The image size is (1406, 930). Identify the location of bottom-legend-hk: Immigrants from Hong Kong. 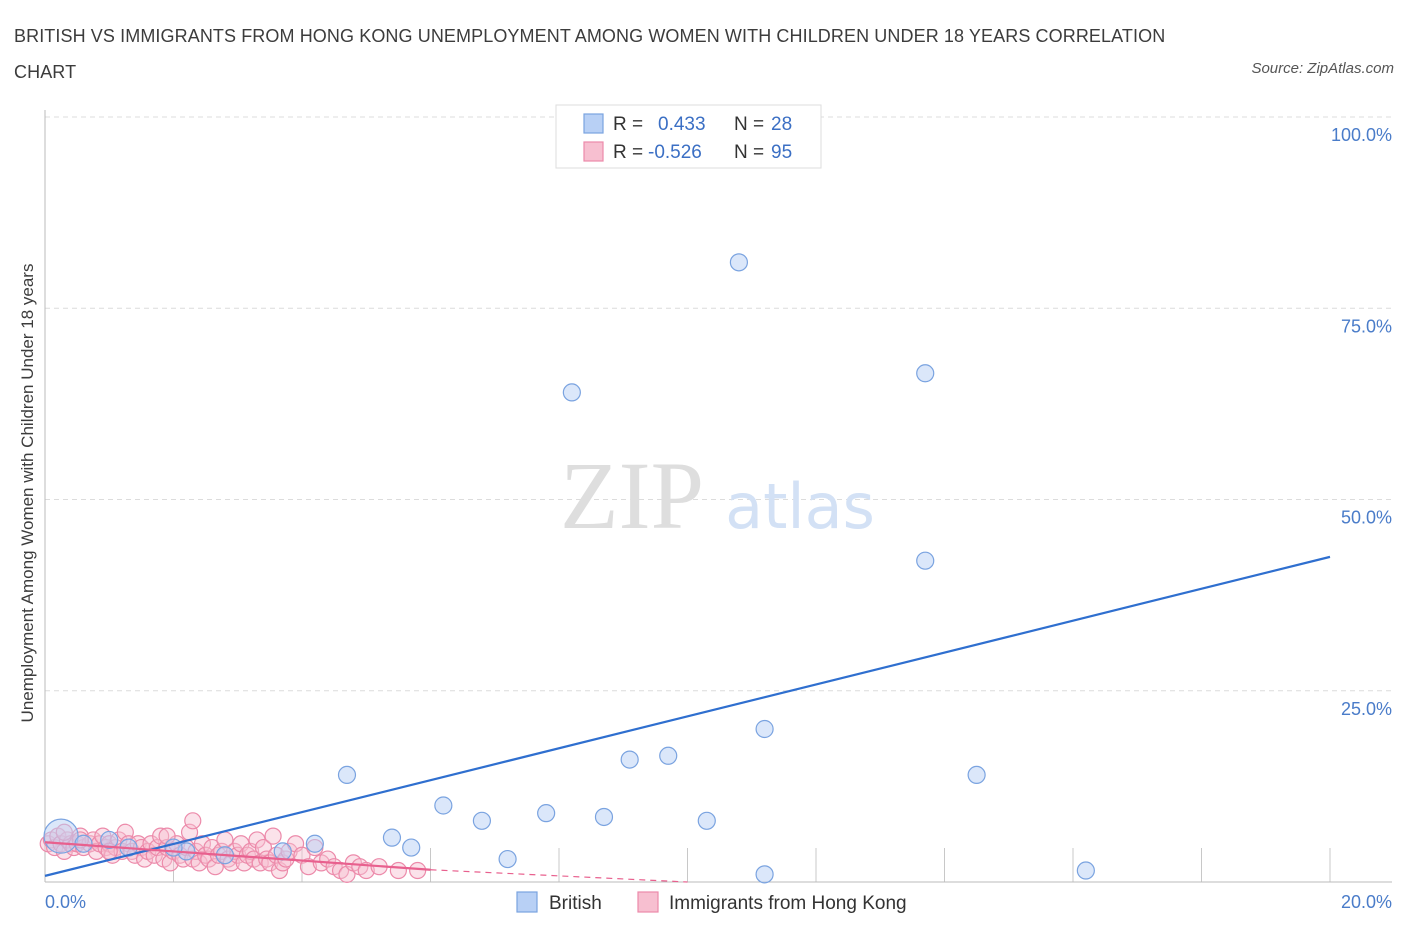
(788, 903).